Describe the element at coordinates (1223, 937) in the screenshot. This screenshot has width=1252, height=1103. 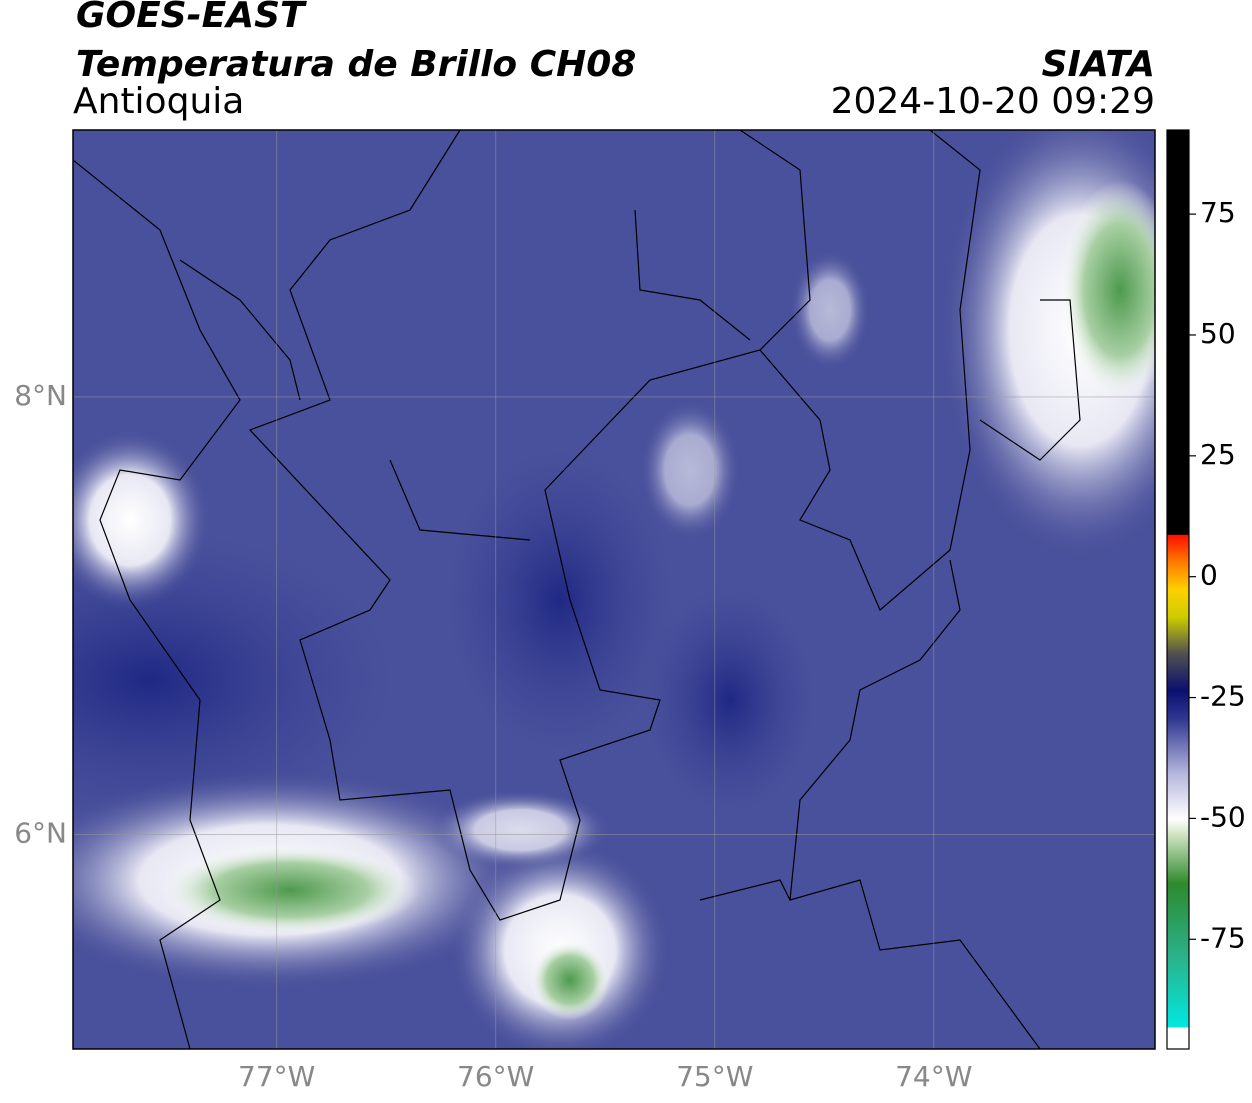
I see `colorbar-tick-label: -75` at that location.